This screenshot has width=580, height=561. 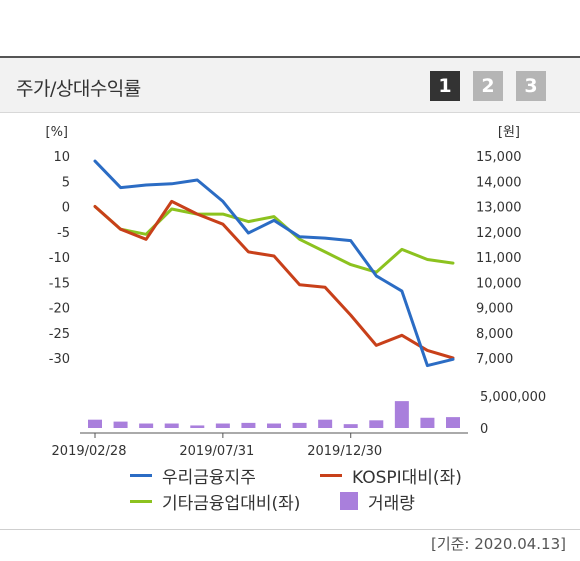 What do you see at coordinates (216, 450) in the screenshot?
I see `x-tick-label: 2019/07/31` at bounding box center [216, 450].